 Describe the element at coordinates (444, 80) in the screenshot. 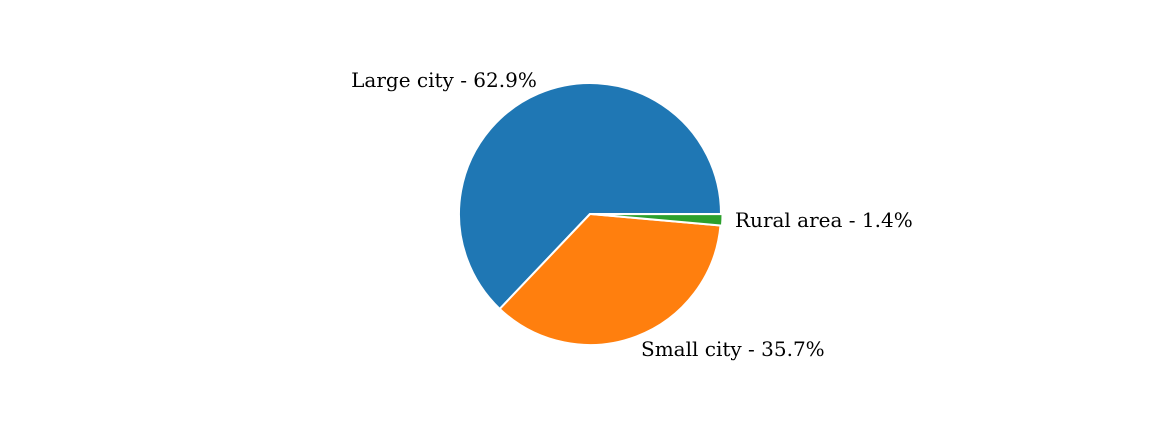

I see `slice-label-large-city: Large city - 62.9%` at that location.